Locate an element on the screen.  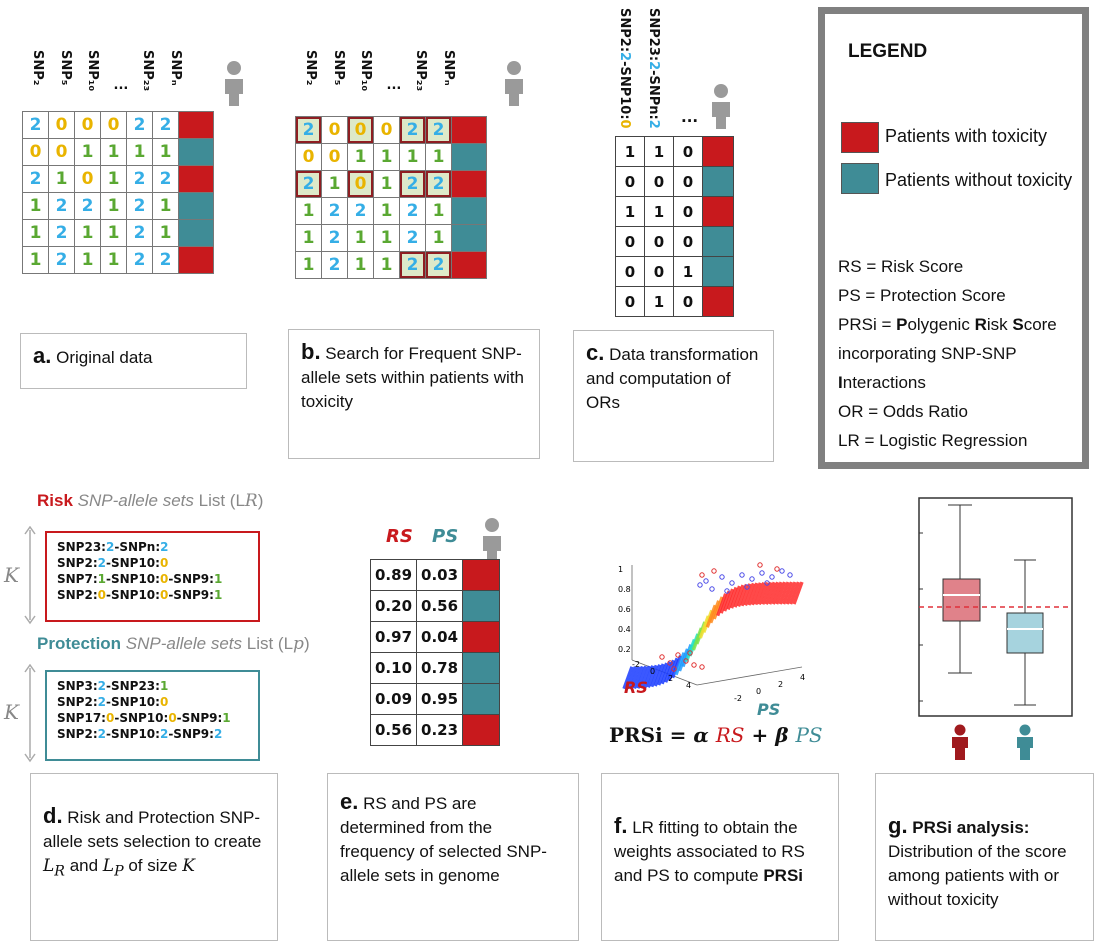
score-cell: 0.95 is located at coordinates (440, 699).